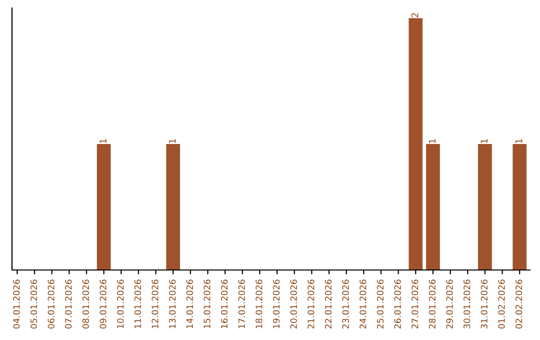 The width and height of the screenshot is (540, 340). What do you see at coordinates (467, 304) in the screenshot?
I see `x-tick-label: 30.01.2026` at bounding box center [467, 304].